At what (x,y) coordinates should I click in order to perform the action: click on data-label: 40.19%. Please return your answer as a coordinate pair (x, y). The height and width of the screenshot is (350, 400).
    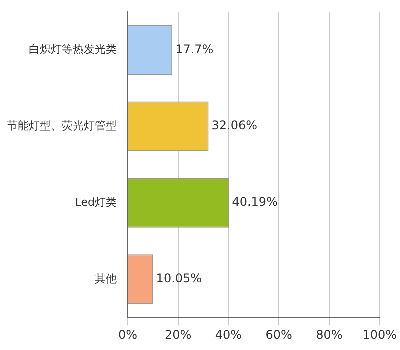
    Looking at the image, I should click on (255, 202).